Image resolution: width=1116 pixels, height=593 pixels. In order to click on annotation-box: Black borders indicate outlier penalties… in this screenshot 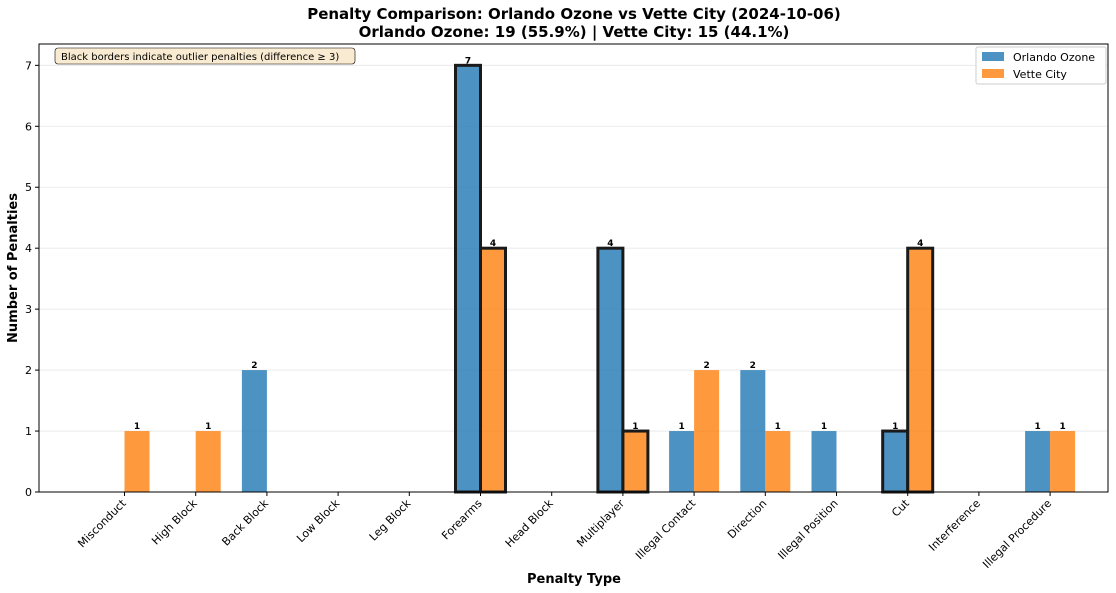, I will do `click(205, 56)`.